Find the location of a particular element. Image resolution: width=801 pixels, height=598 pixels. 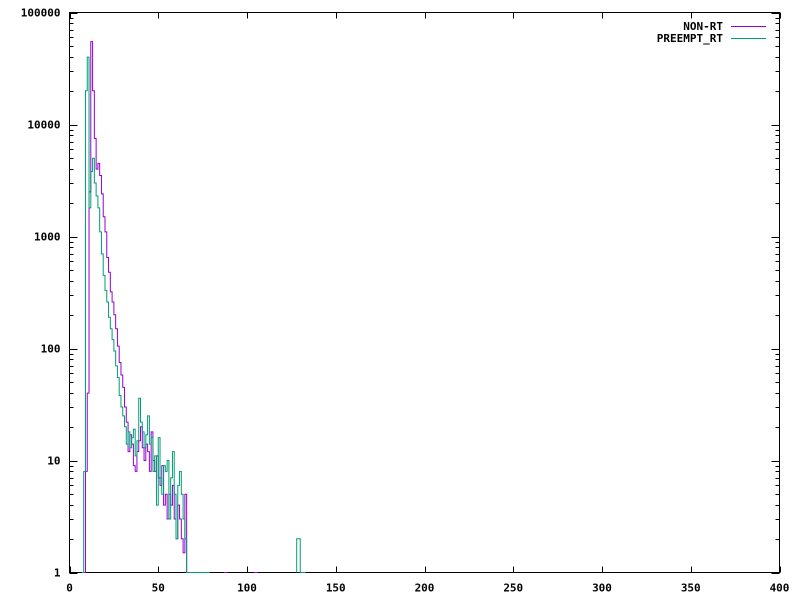

legend-label-0: NON-RT is located at coordinates (703, 26).